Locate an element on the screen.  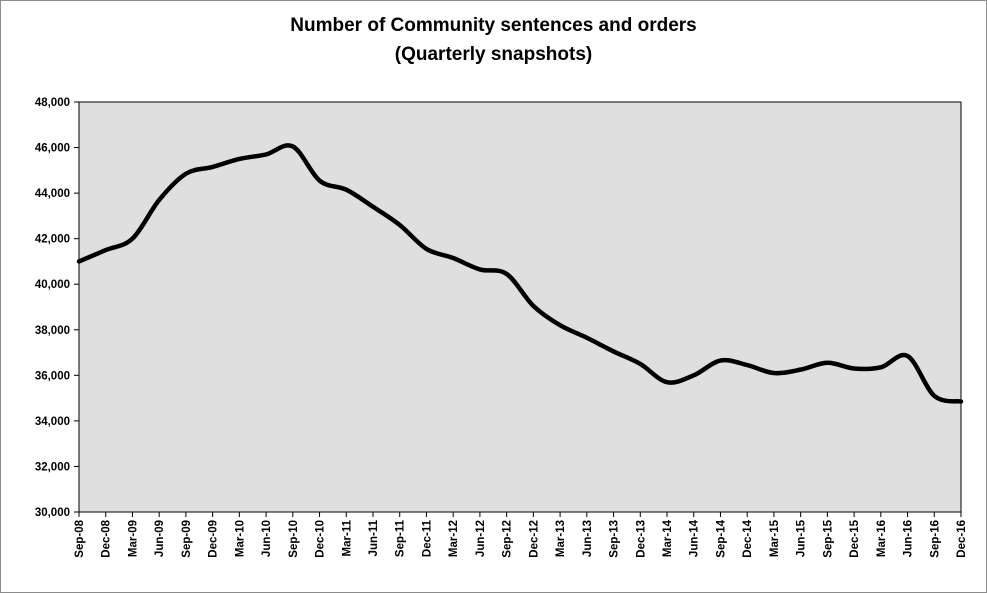
y-tick-label: 42,000 is located at coordinates (52, 240).